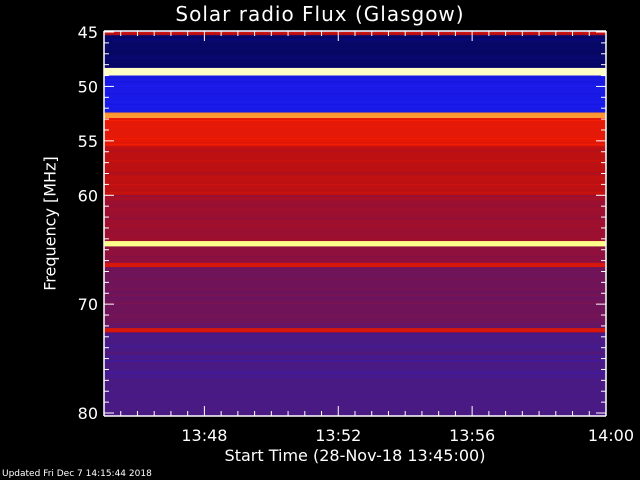 This screenshot has height=480, width=640. Describe the element at coordinates (472, 435) in the screenshot. I see `x-tick-label: 13:56` at that location.